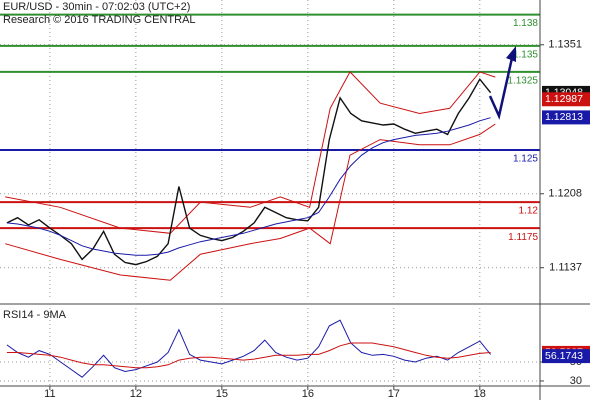 This screenshot has width=590, height=405. What do you see at coordinates (565, 268) in the screenshot?
I see `y-tick-label: 1.1137` at bounding box center [565, 268].